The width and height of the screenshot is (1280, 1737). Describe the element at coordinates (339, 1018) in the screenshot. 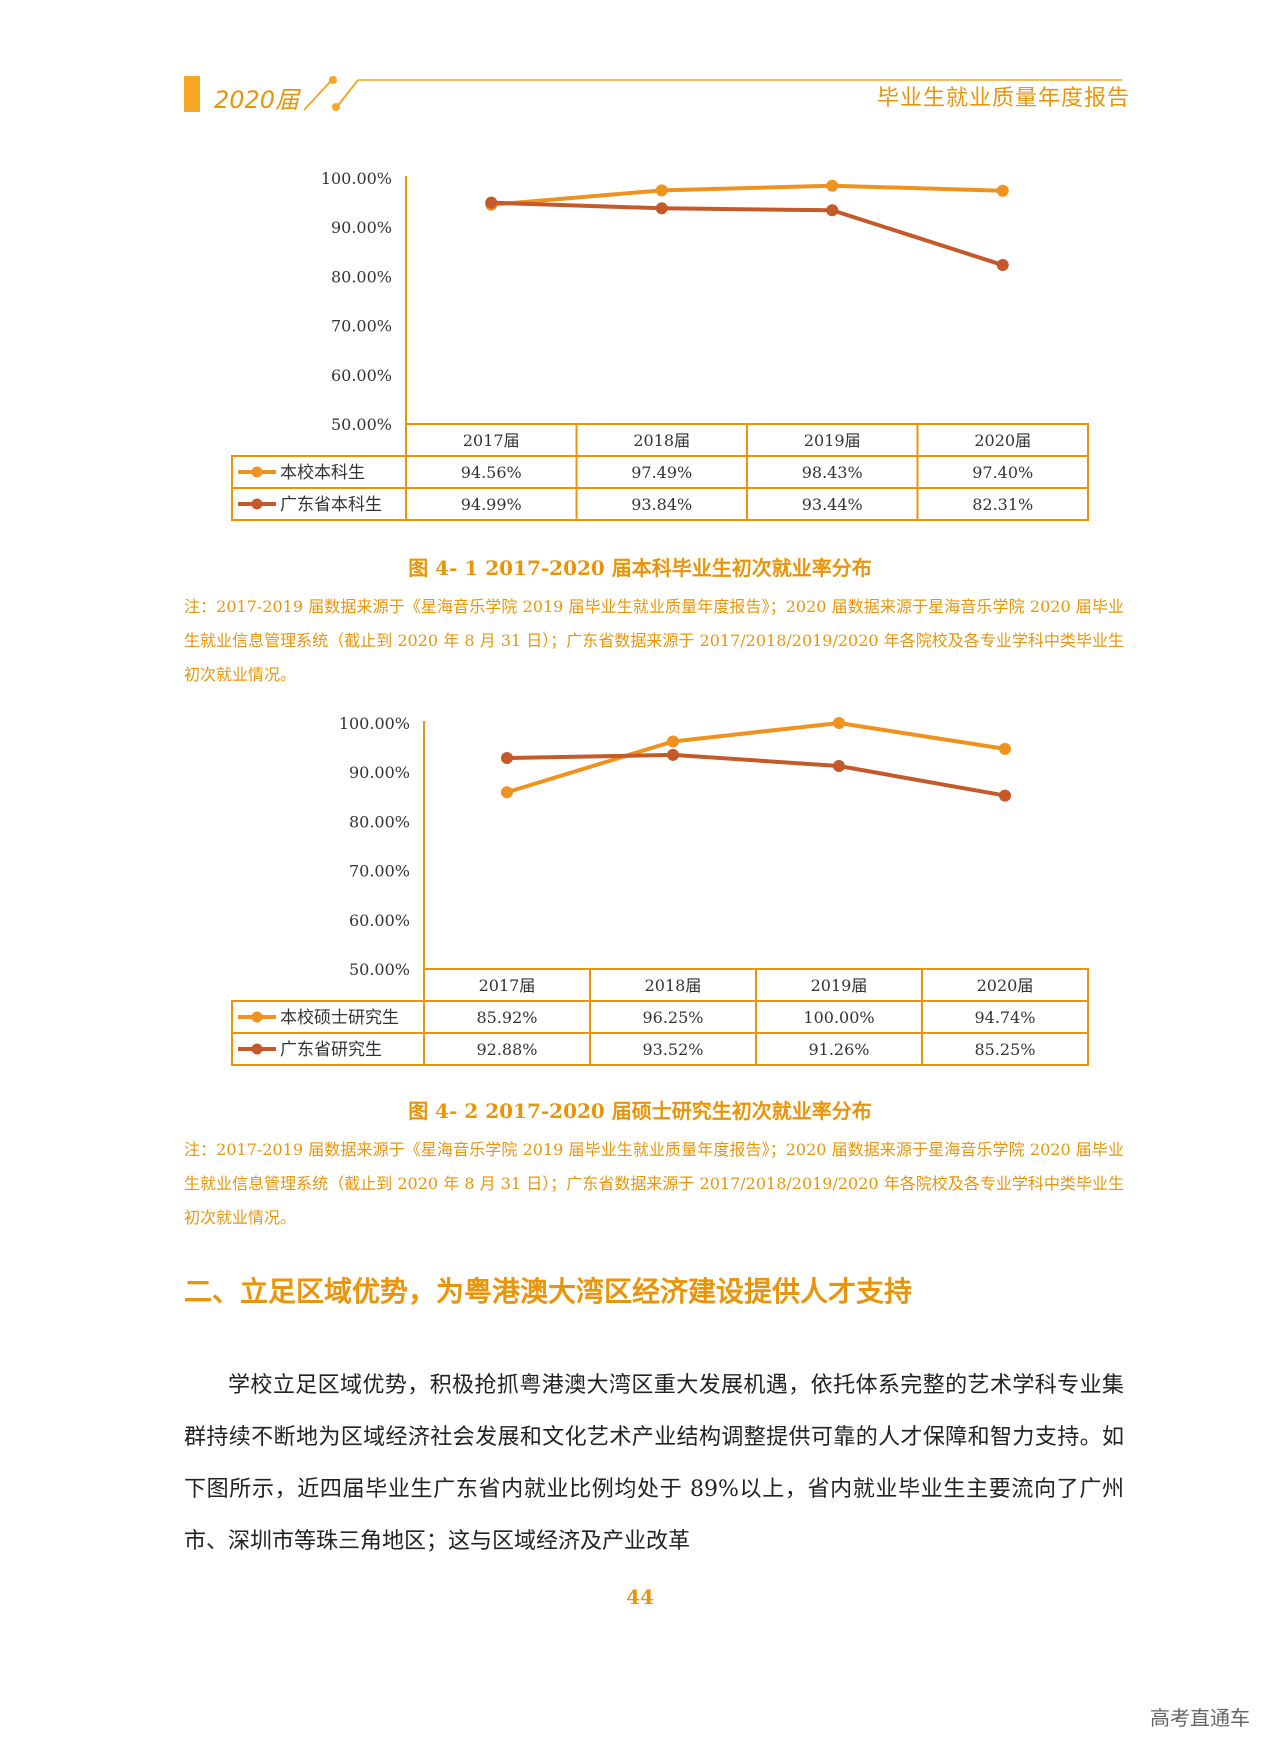

I see `legend-label-0: 本校硕士研究生` at that location.